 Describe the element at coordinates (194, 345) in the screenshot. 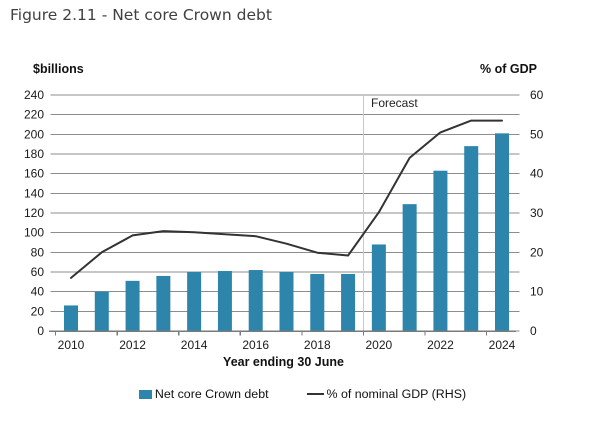

I see `x-axis-tick-label: 2014` at that location.